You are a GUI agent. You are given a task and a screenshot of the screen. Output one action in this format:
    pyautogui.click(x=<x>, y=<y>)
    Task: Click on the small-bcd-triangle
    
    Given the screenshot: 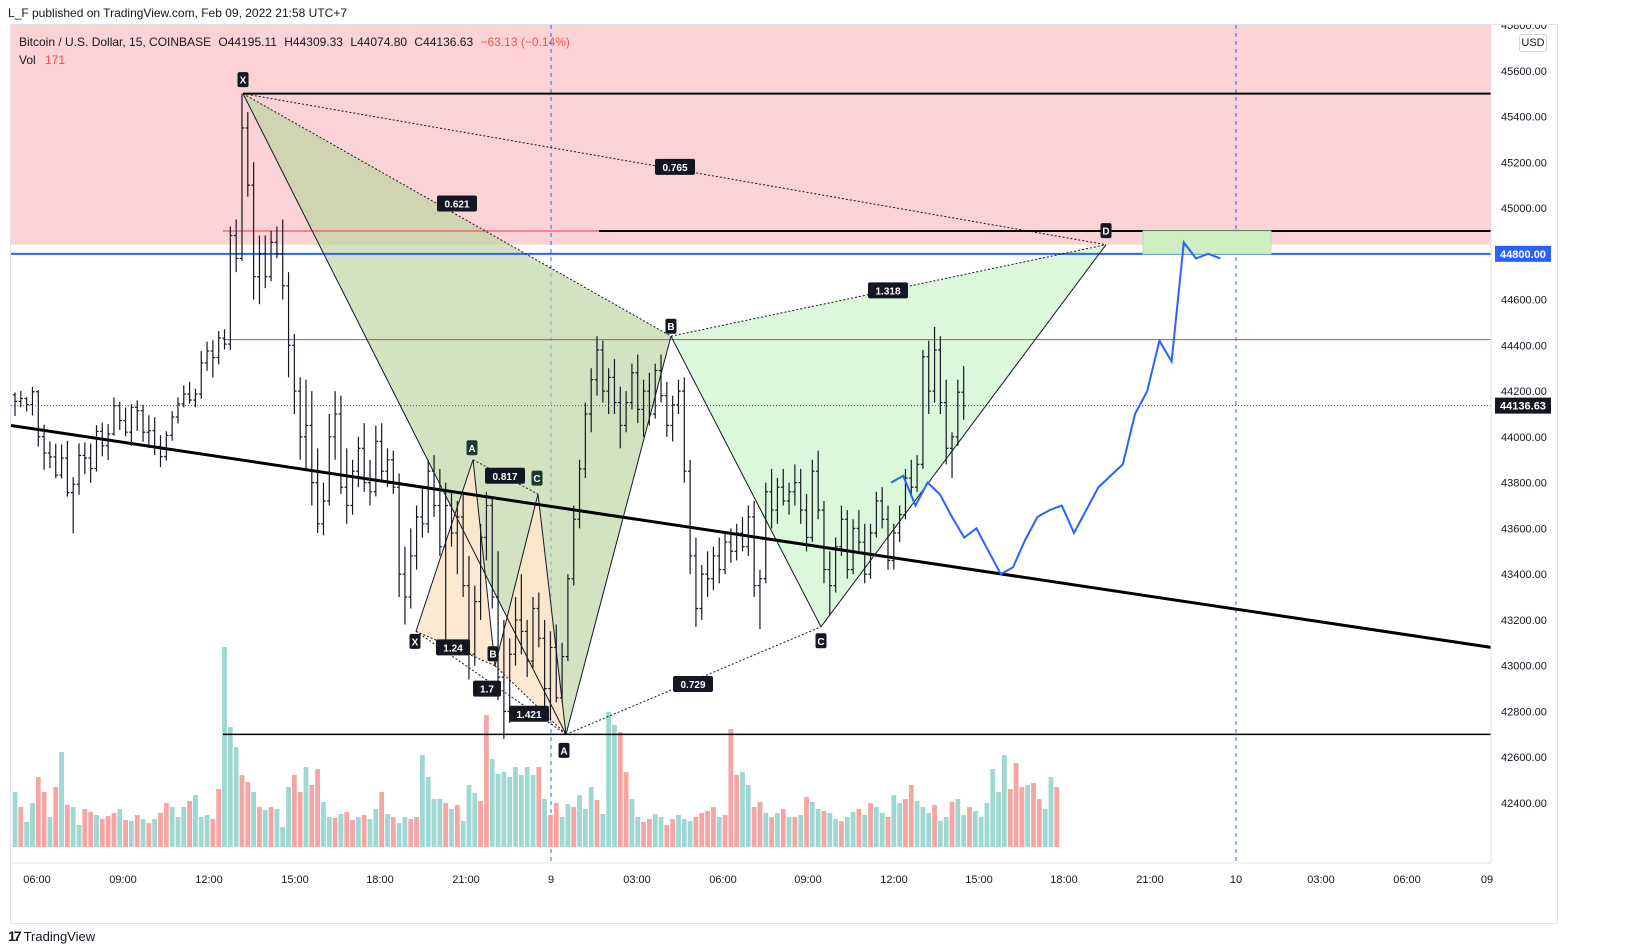 What is the action you would take?
    pyautogui.click(x=530, y=614)
    